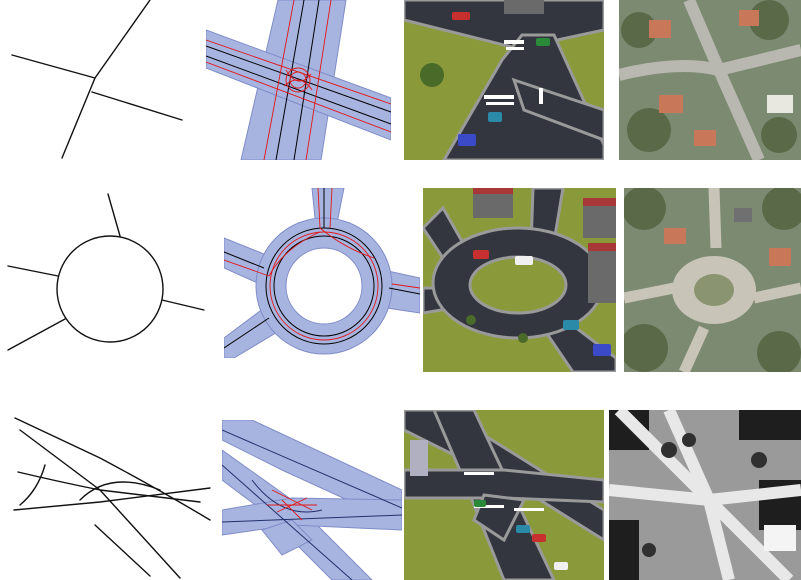  I want to click on aerial-house-white, so click(780, 104).